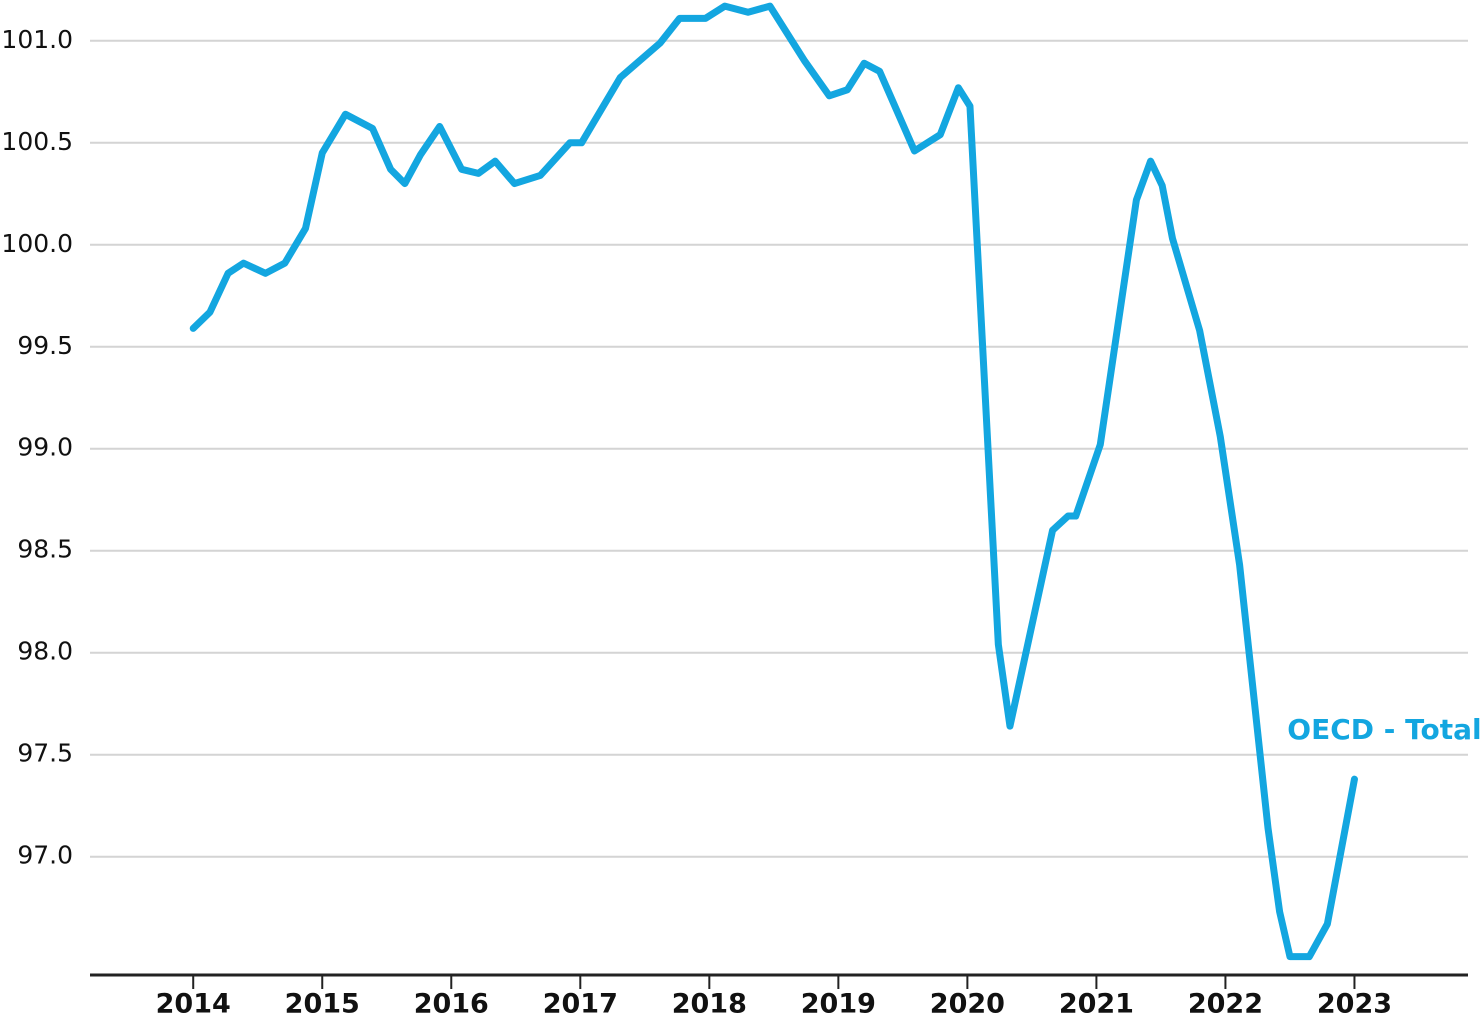  What do you see at coordinates (1384, 729) in the screenshot?
I see `series-label: OECD - Total` at bounding box center [1384, 729].